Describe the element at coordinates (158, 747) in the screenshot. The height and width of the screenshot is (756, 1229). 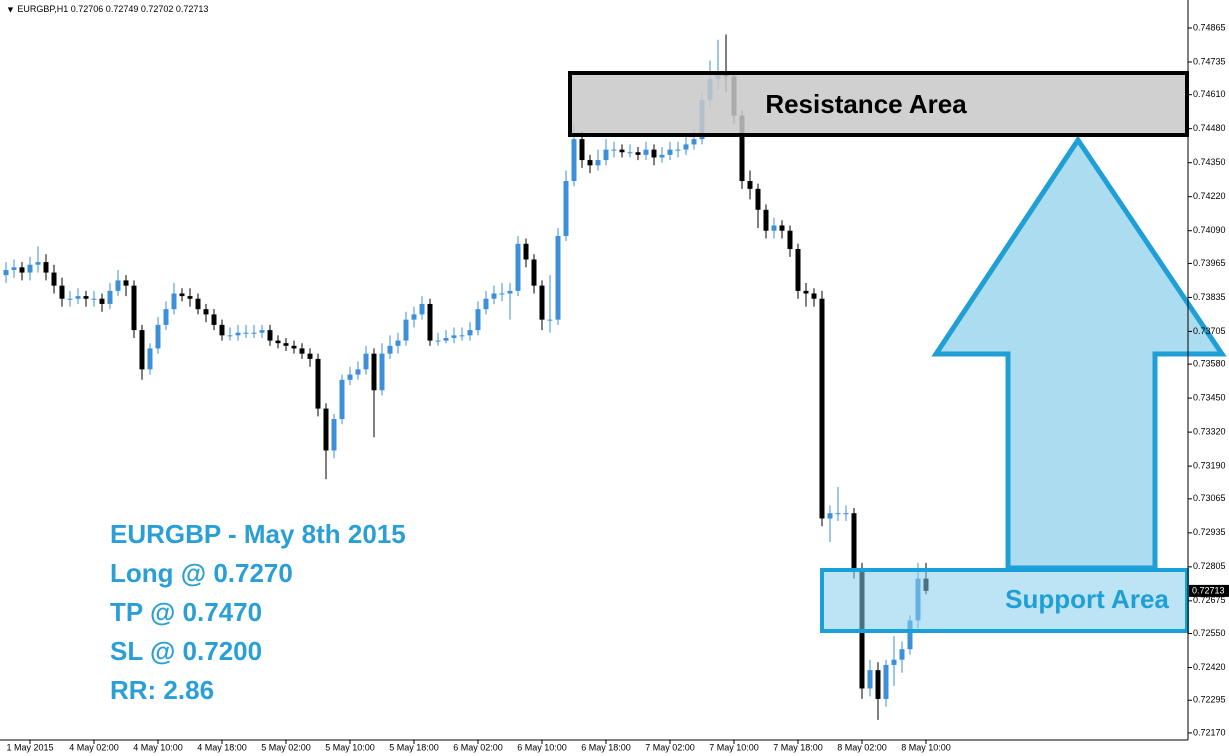
I see `x-tick-label: 4 May 10:00` at that location.